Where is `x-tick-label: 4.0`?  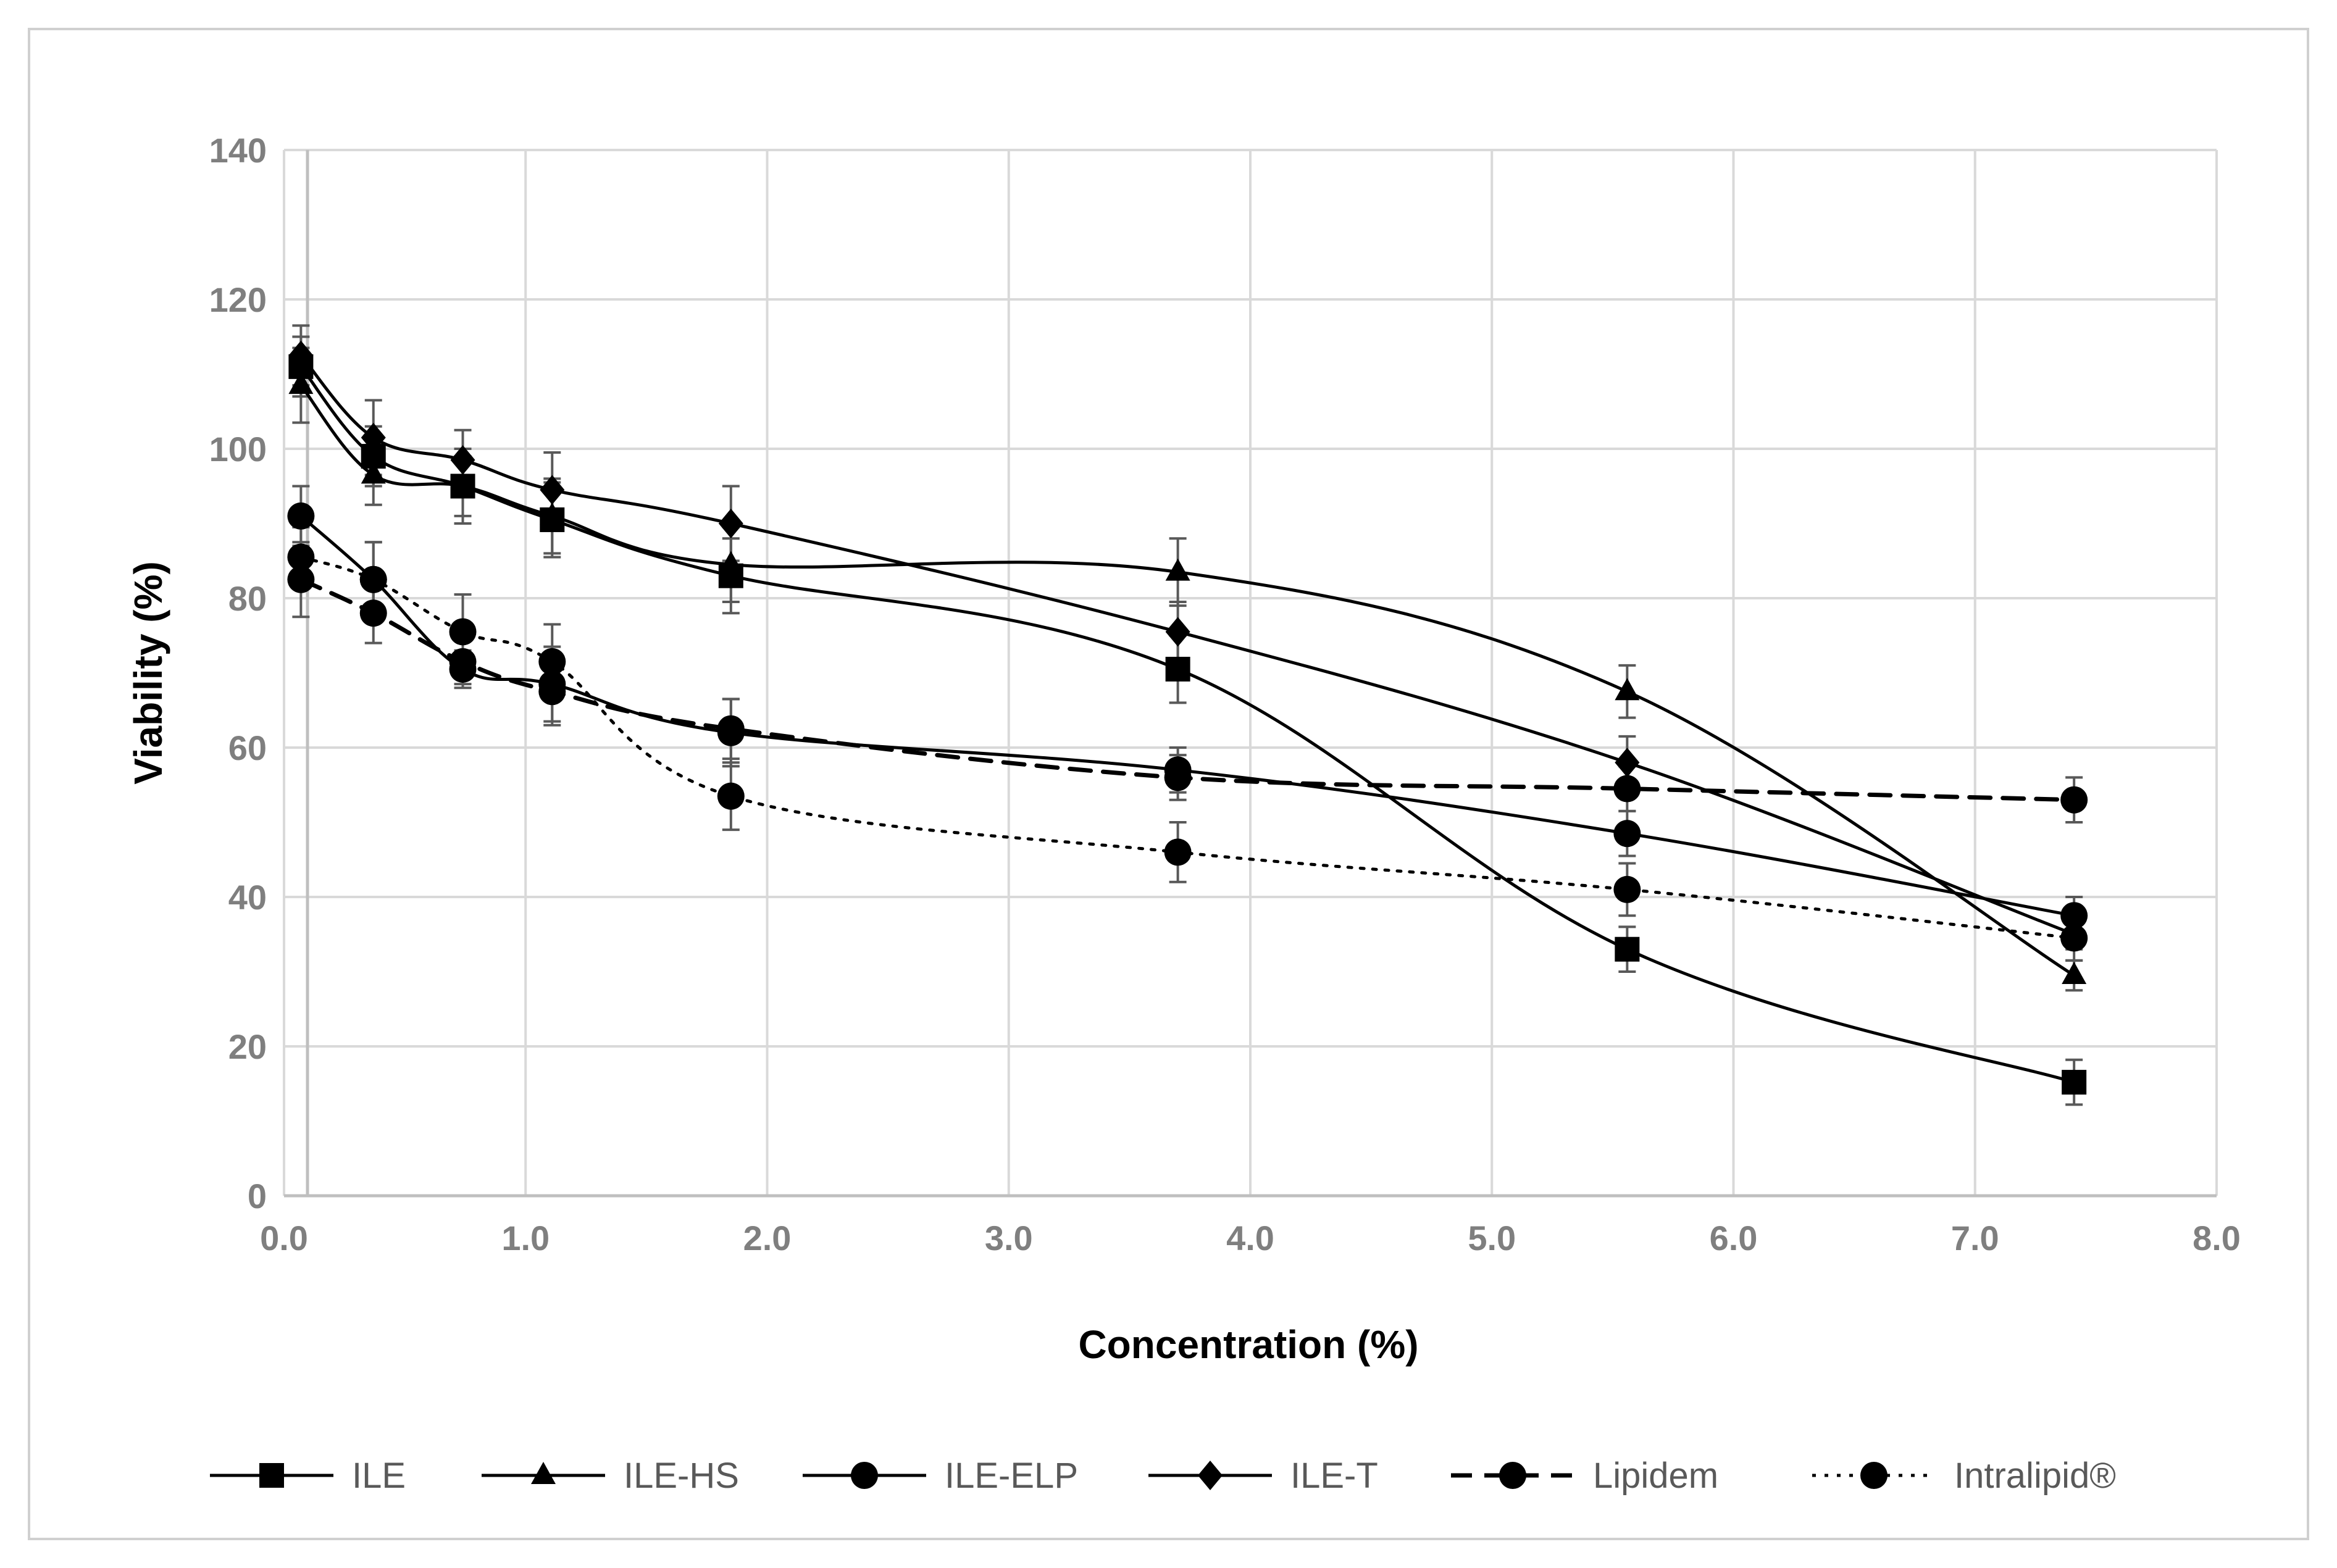
x-tick-label: 4.0 is located at coordinates (1250, 1238).